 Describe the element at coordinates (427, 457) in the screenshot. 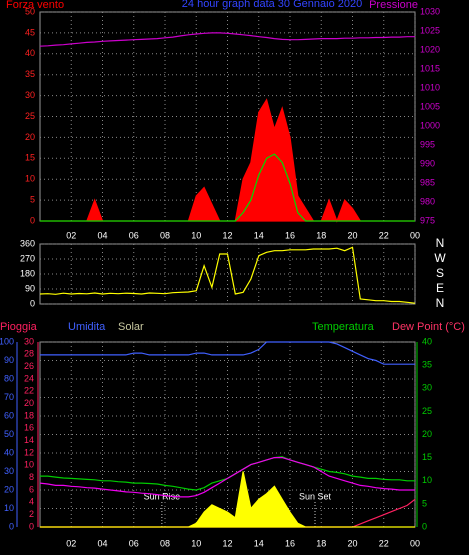

I see `y2-tick-label: 15` at that location.